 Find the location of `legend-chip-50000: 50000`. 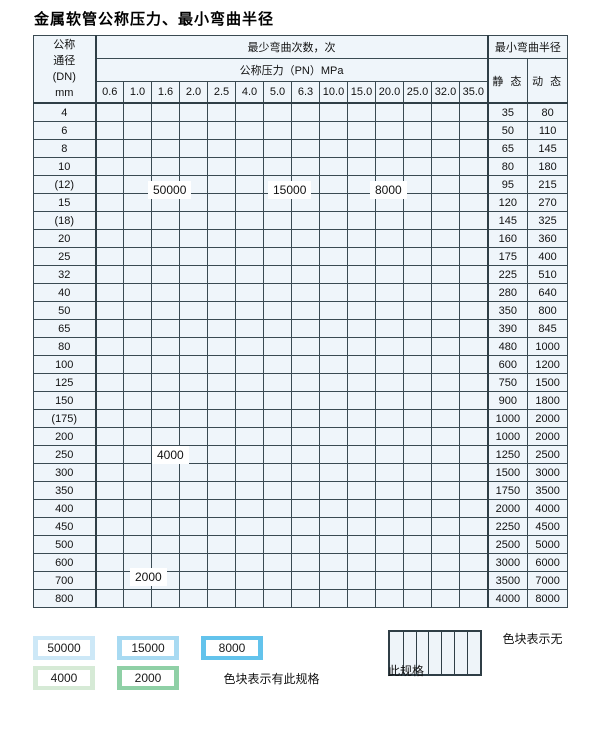

legend-chip-50000: 50000 is located at coordinates (64, 648).